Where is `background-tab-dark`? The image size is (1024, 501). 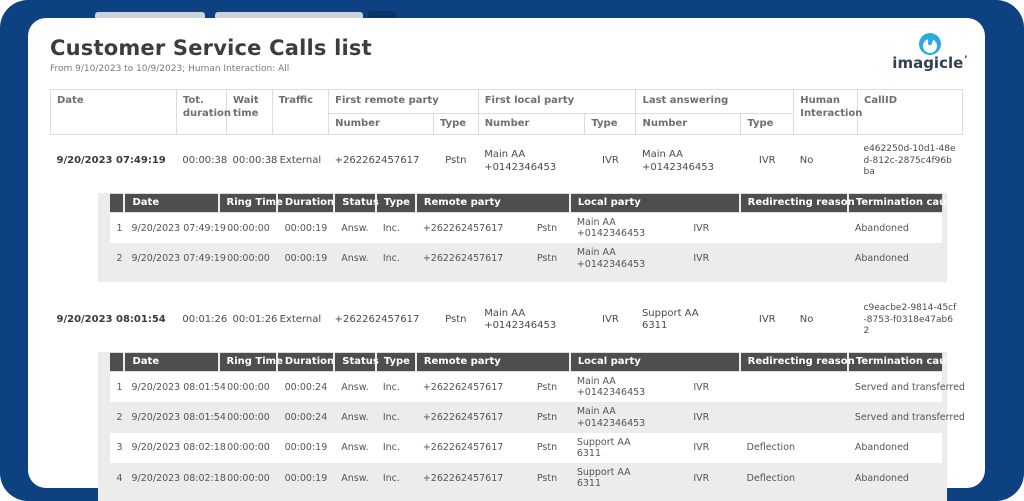
background-tab-dark is located at coordinates (382, 15).